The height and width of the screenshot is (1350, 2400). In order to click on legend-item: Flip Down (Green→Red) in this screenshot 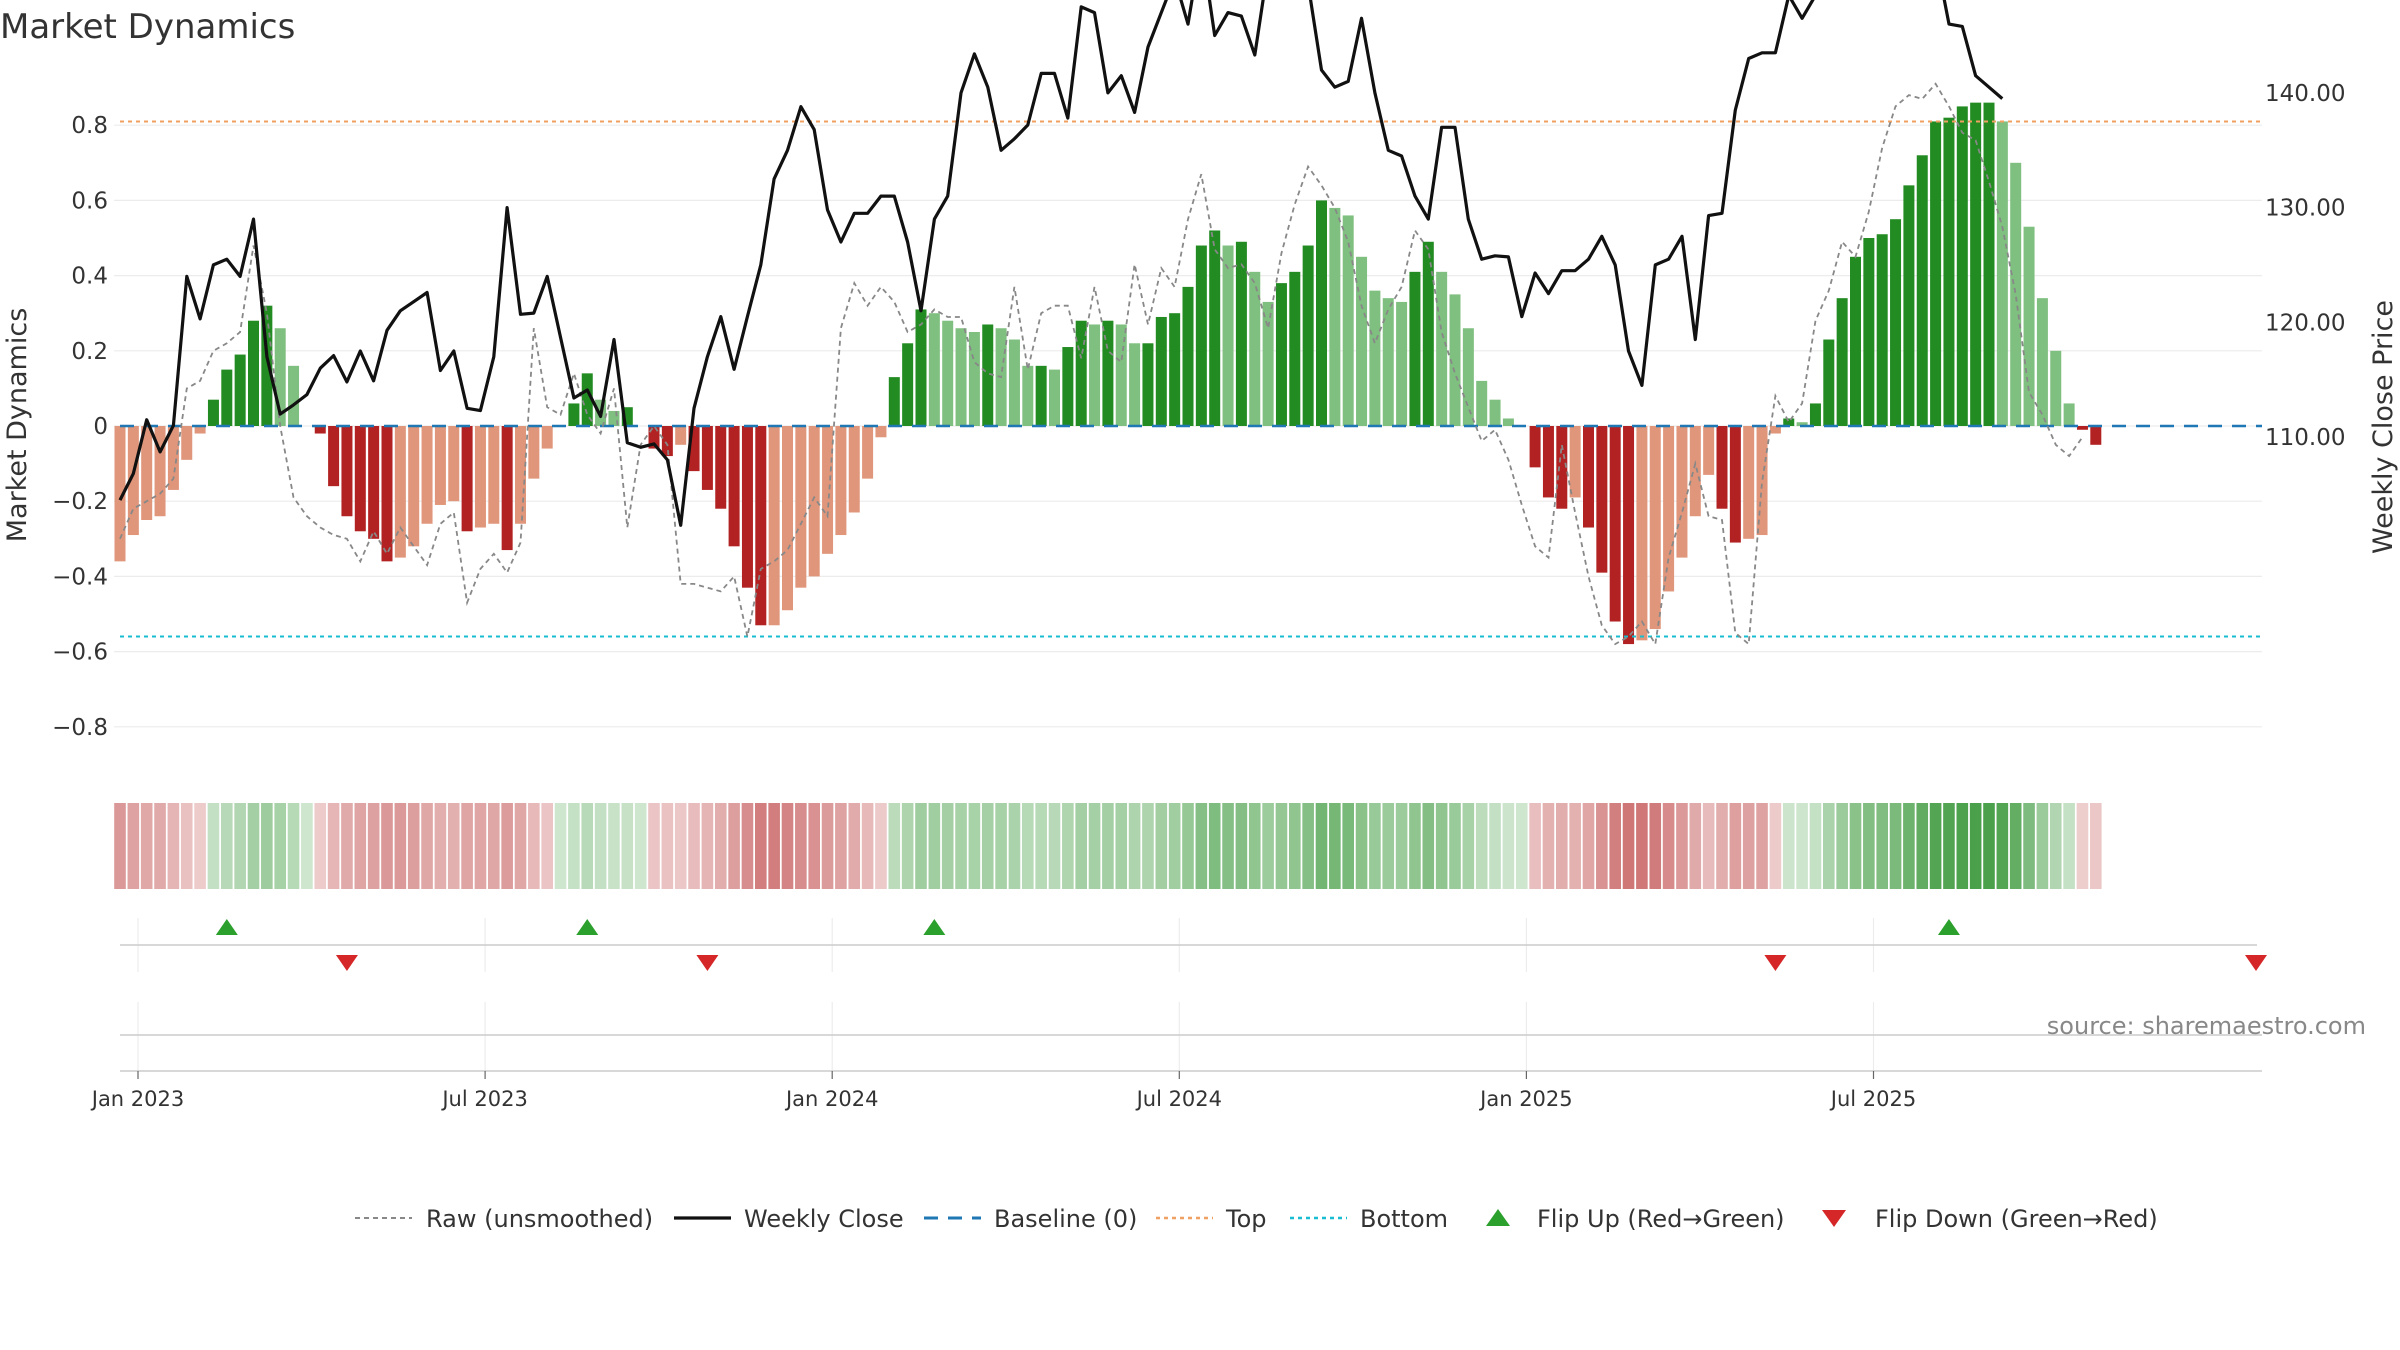, I will do `click(1990, 1219)`.